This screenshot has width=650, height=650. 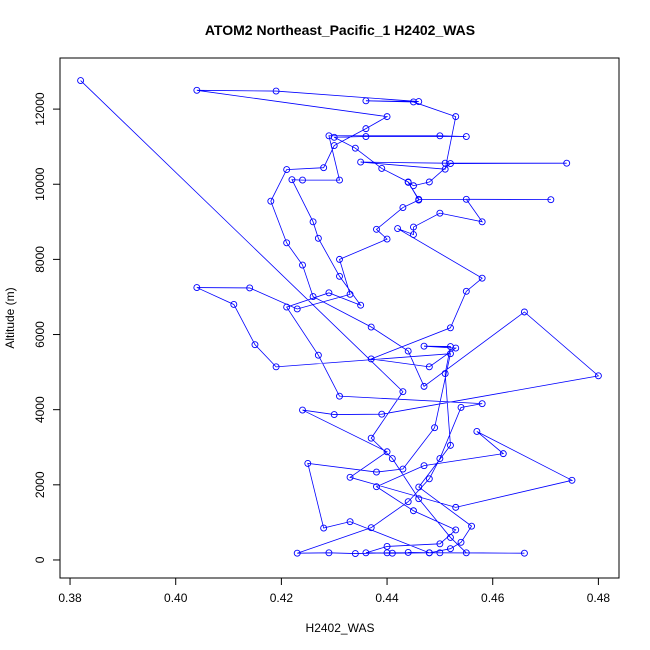 What do you see at coordinates (176, 598) in the screenshot?
I see `x-tick-label: 0.40` at bounding box center [176, 598].